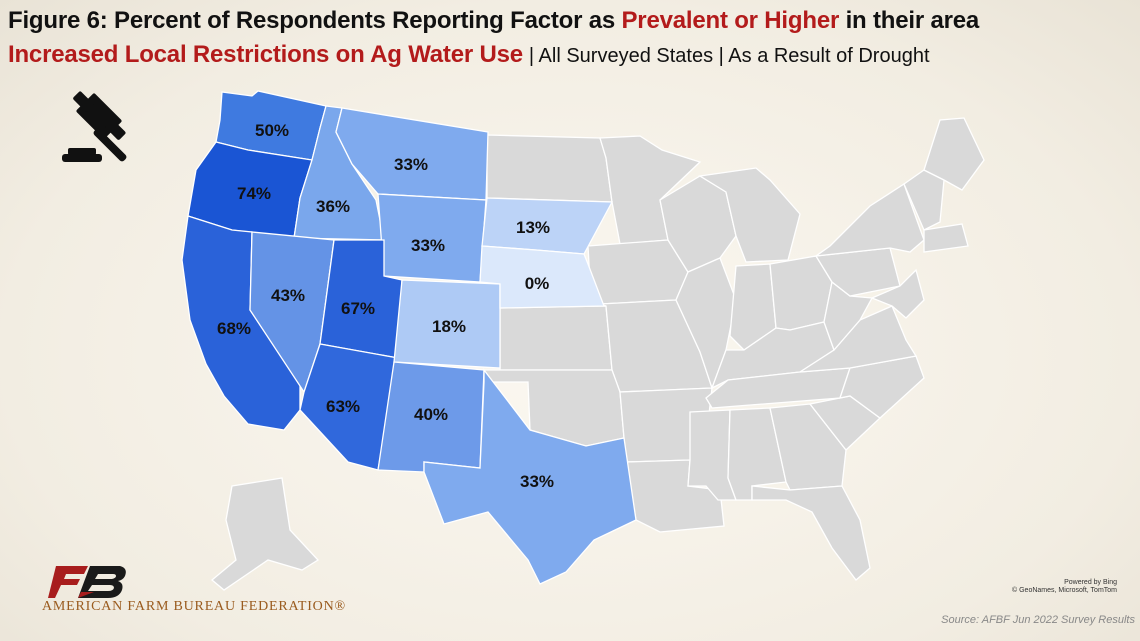  What do you see at coordinates (869, 220) in the screenshot?
I see `state-new-york` at bounding box center [869, 220].